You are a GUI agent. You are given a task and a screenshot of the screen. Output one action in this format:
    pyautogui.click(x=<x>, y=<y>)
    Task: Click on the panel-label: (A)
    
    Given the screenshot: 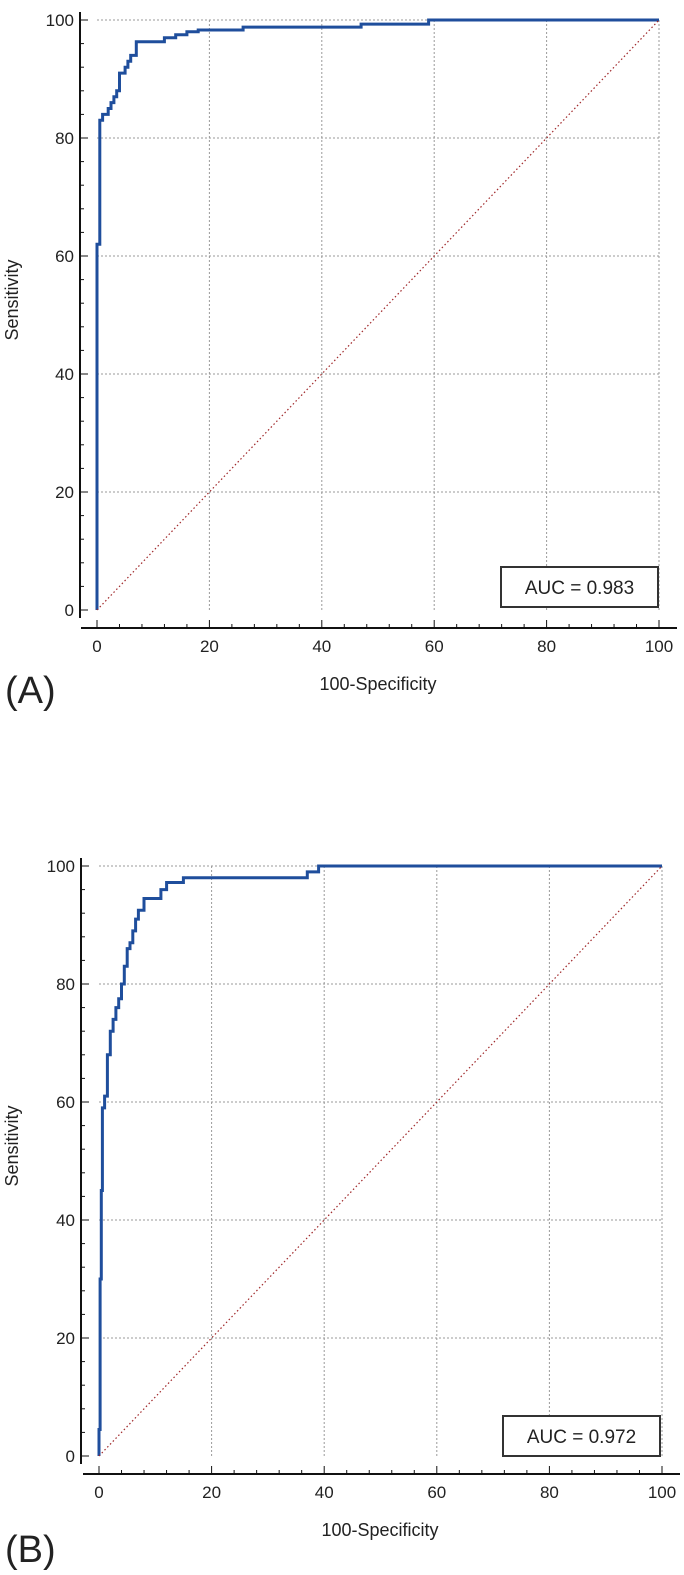 What is the action you would take?
    pyautogui.click(x=30, y=691)
    